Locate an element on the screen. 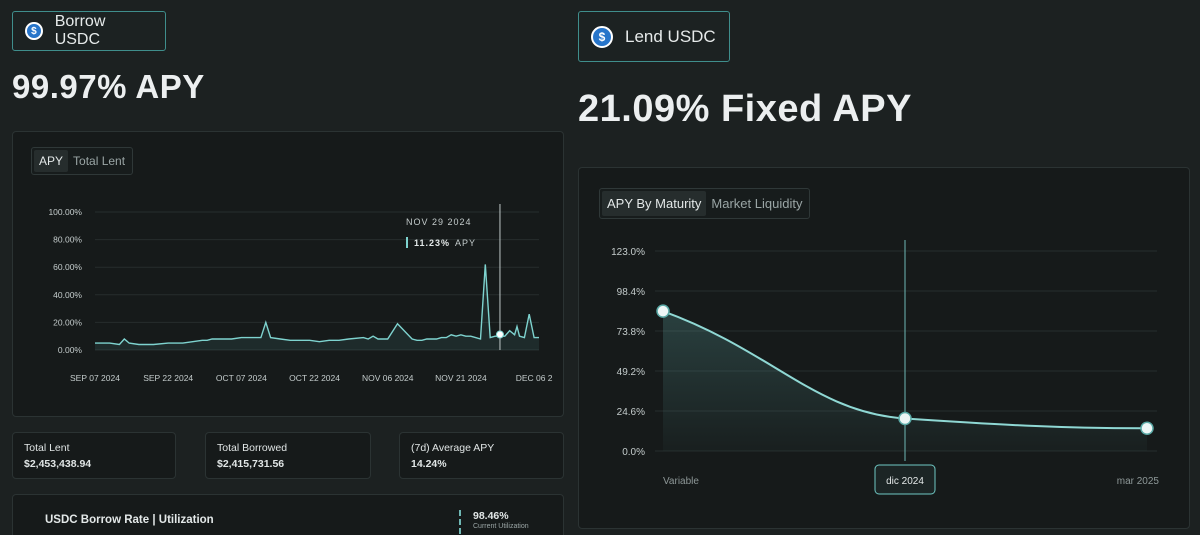  y-tick-label: 40.00% is located at coordinates (67, 295).